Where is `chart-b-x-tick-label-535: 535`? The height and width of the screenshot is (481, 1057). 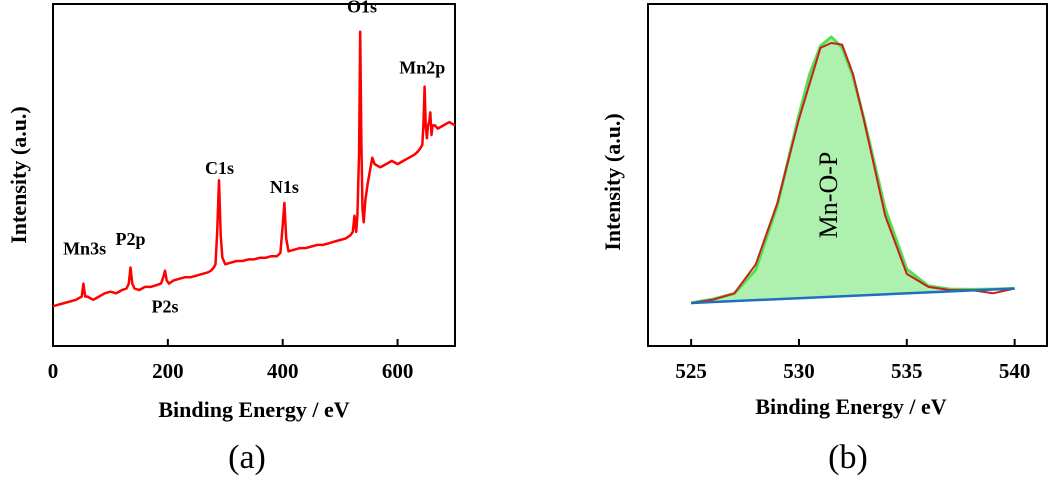 chart-b-x-tick-label-535: 535 is located at coordinates (907, 371).